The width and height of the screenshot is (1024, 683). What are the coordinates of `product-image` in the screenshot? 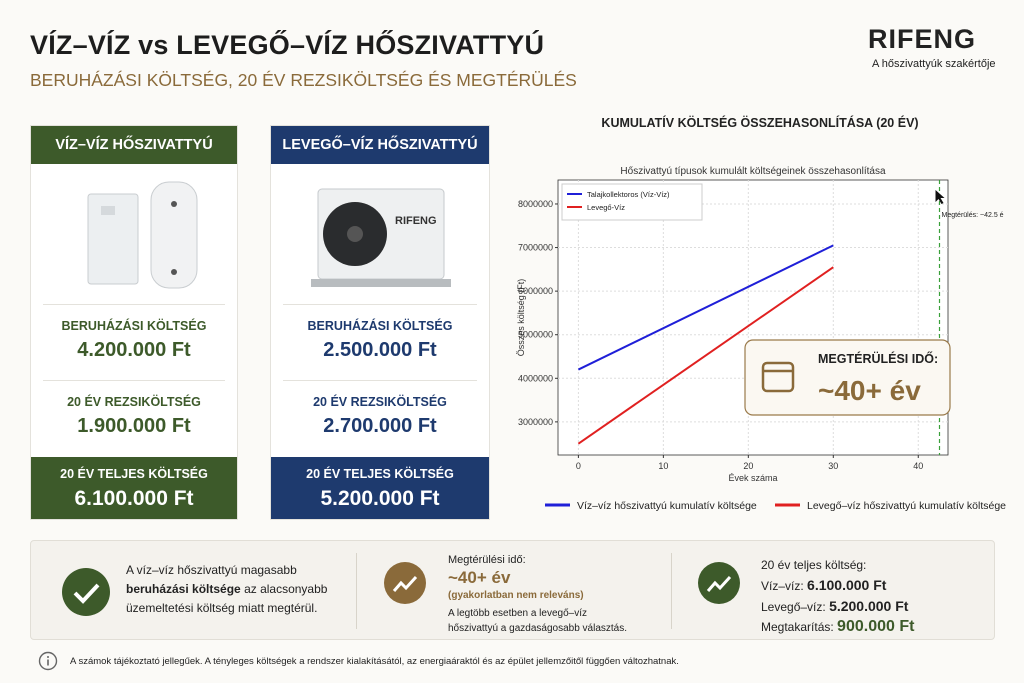 It's located at (134, 234).